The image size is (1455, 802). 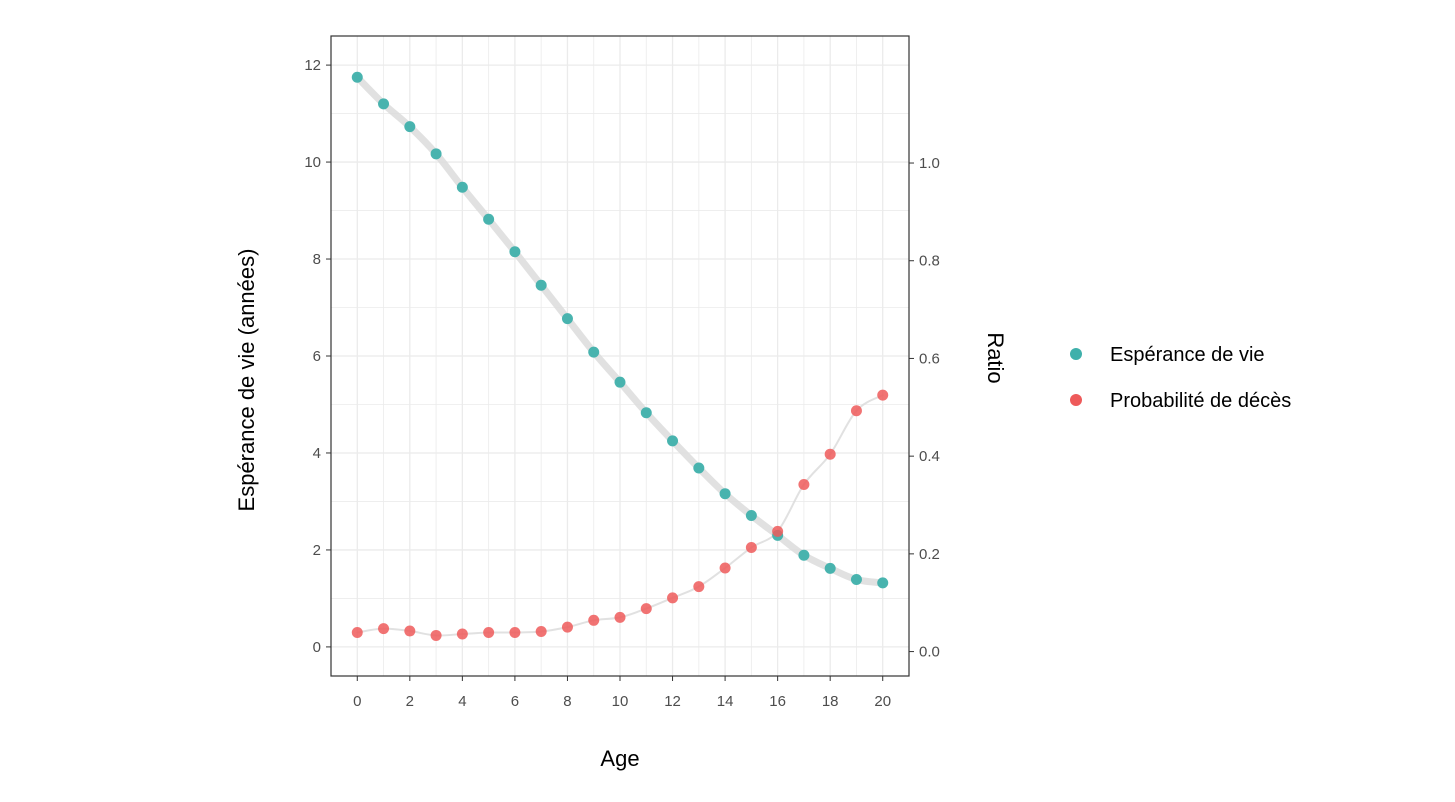 I want to click on x-tick-label: 10, so click(x=620, y=701).